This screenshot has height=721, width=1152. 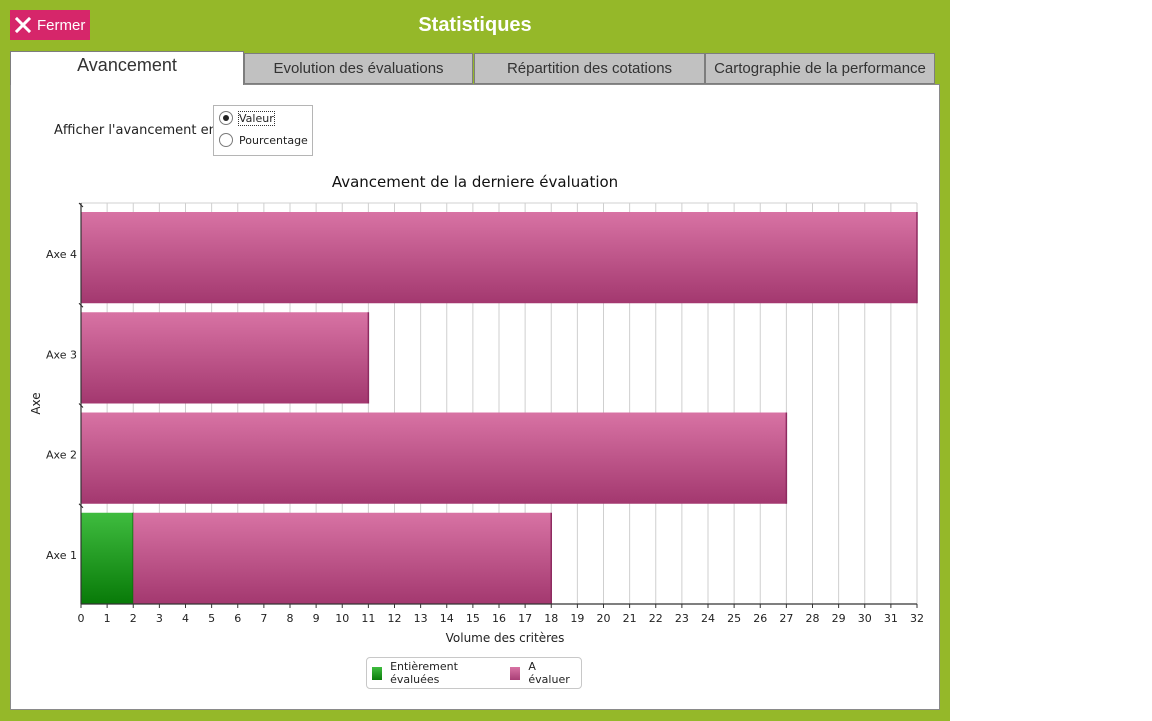 I want to click on x-tick-label: 12, so click(x=395, y=618).